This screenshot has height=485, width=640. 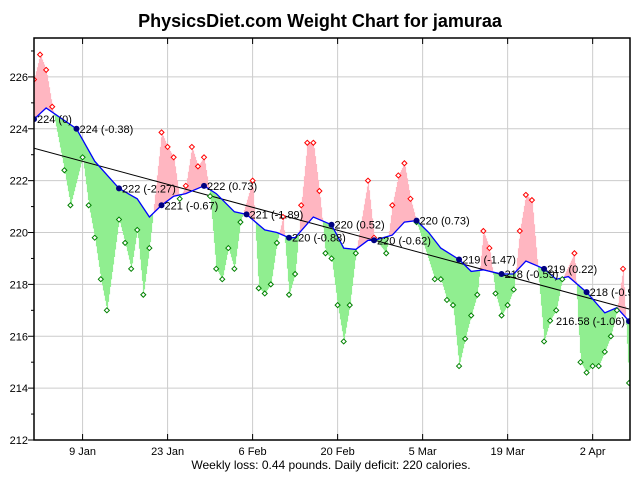 What do you see at coordinates (19, 234) in the screenshot?
I see `y-tick-label: 220` at bounding box center [19, 234].